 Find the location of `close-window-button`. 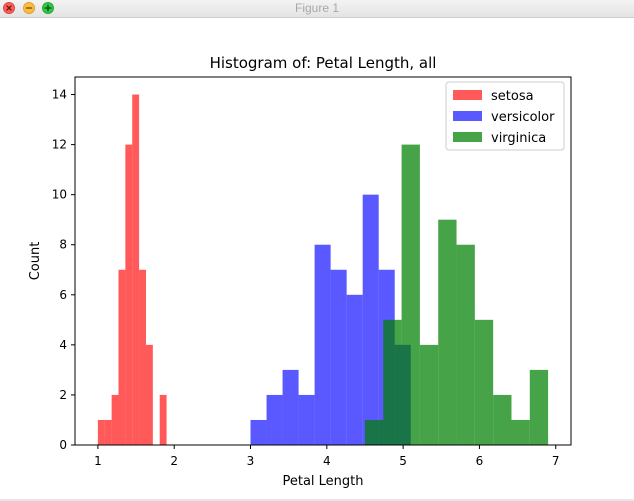

close-window-button is located at coordinates (9, 8).